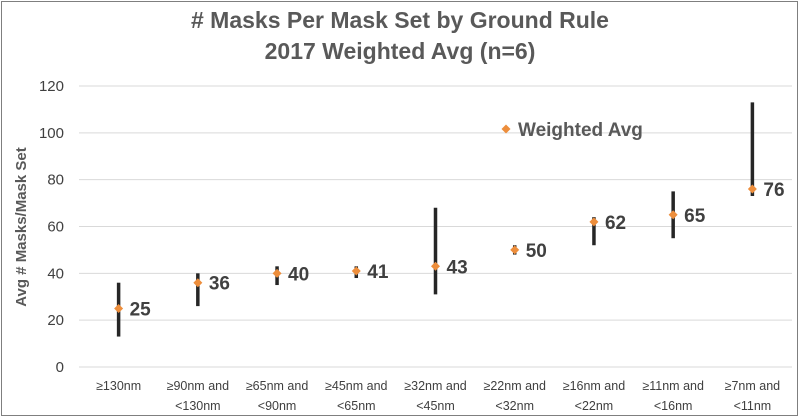 The image size is (799, 417). Describe the element at coordinates (55, 273) in the screenshot. I see `y-tick-label-40: 40` at that location.